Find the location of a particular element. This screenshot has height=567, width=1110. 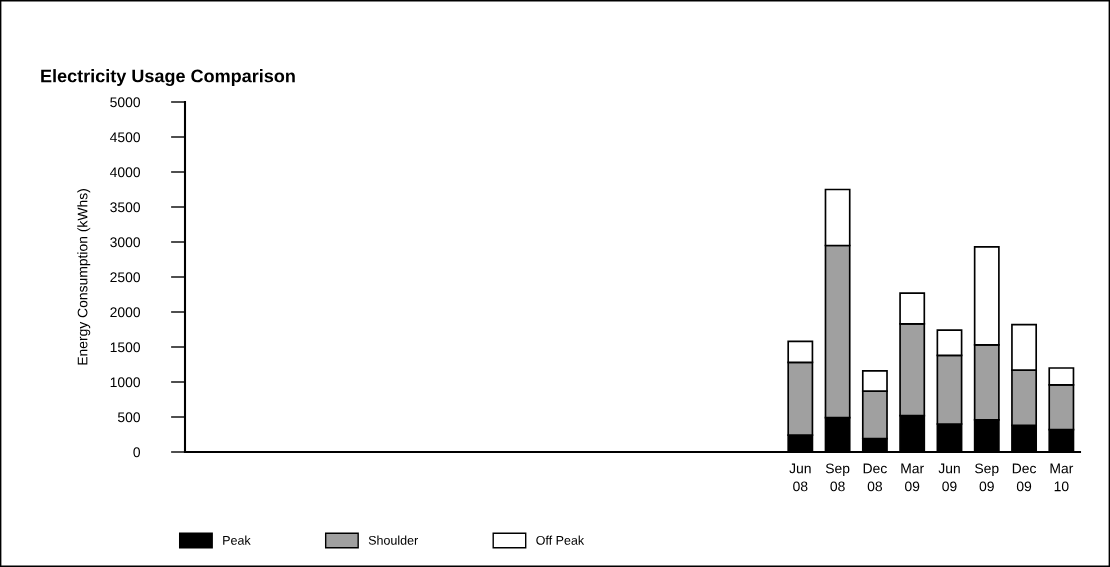

x-tick-label: Mar 09 is located at coordinates (912, 477).